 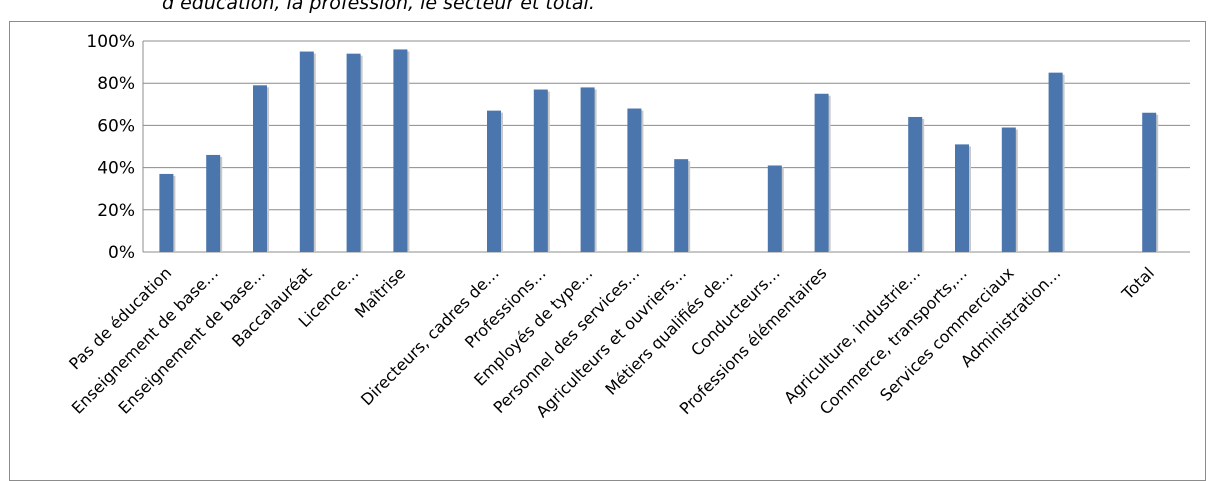 I want to click on y-tick-label: 40%, so click(x=116, y=169).